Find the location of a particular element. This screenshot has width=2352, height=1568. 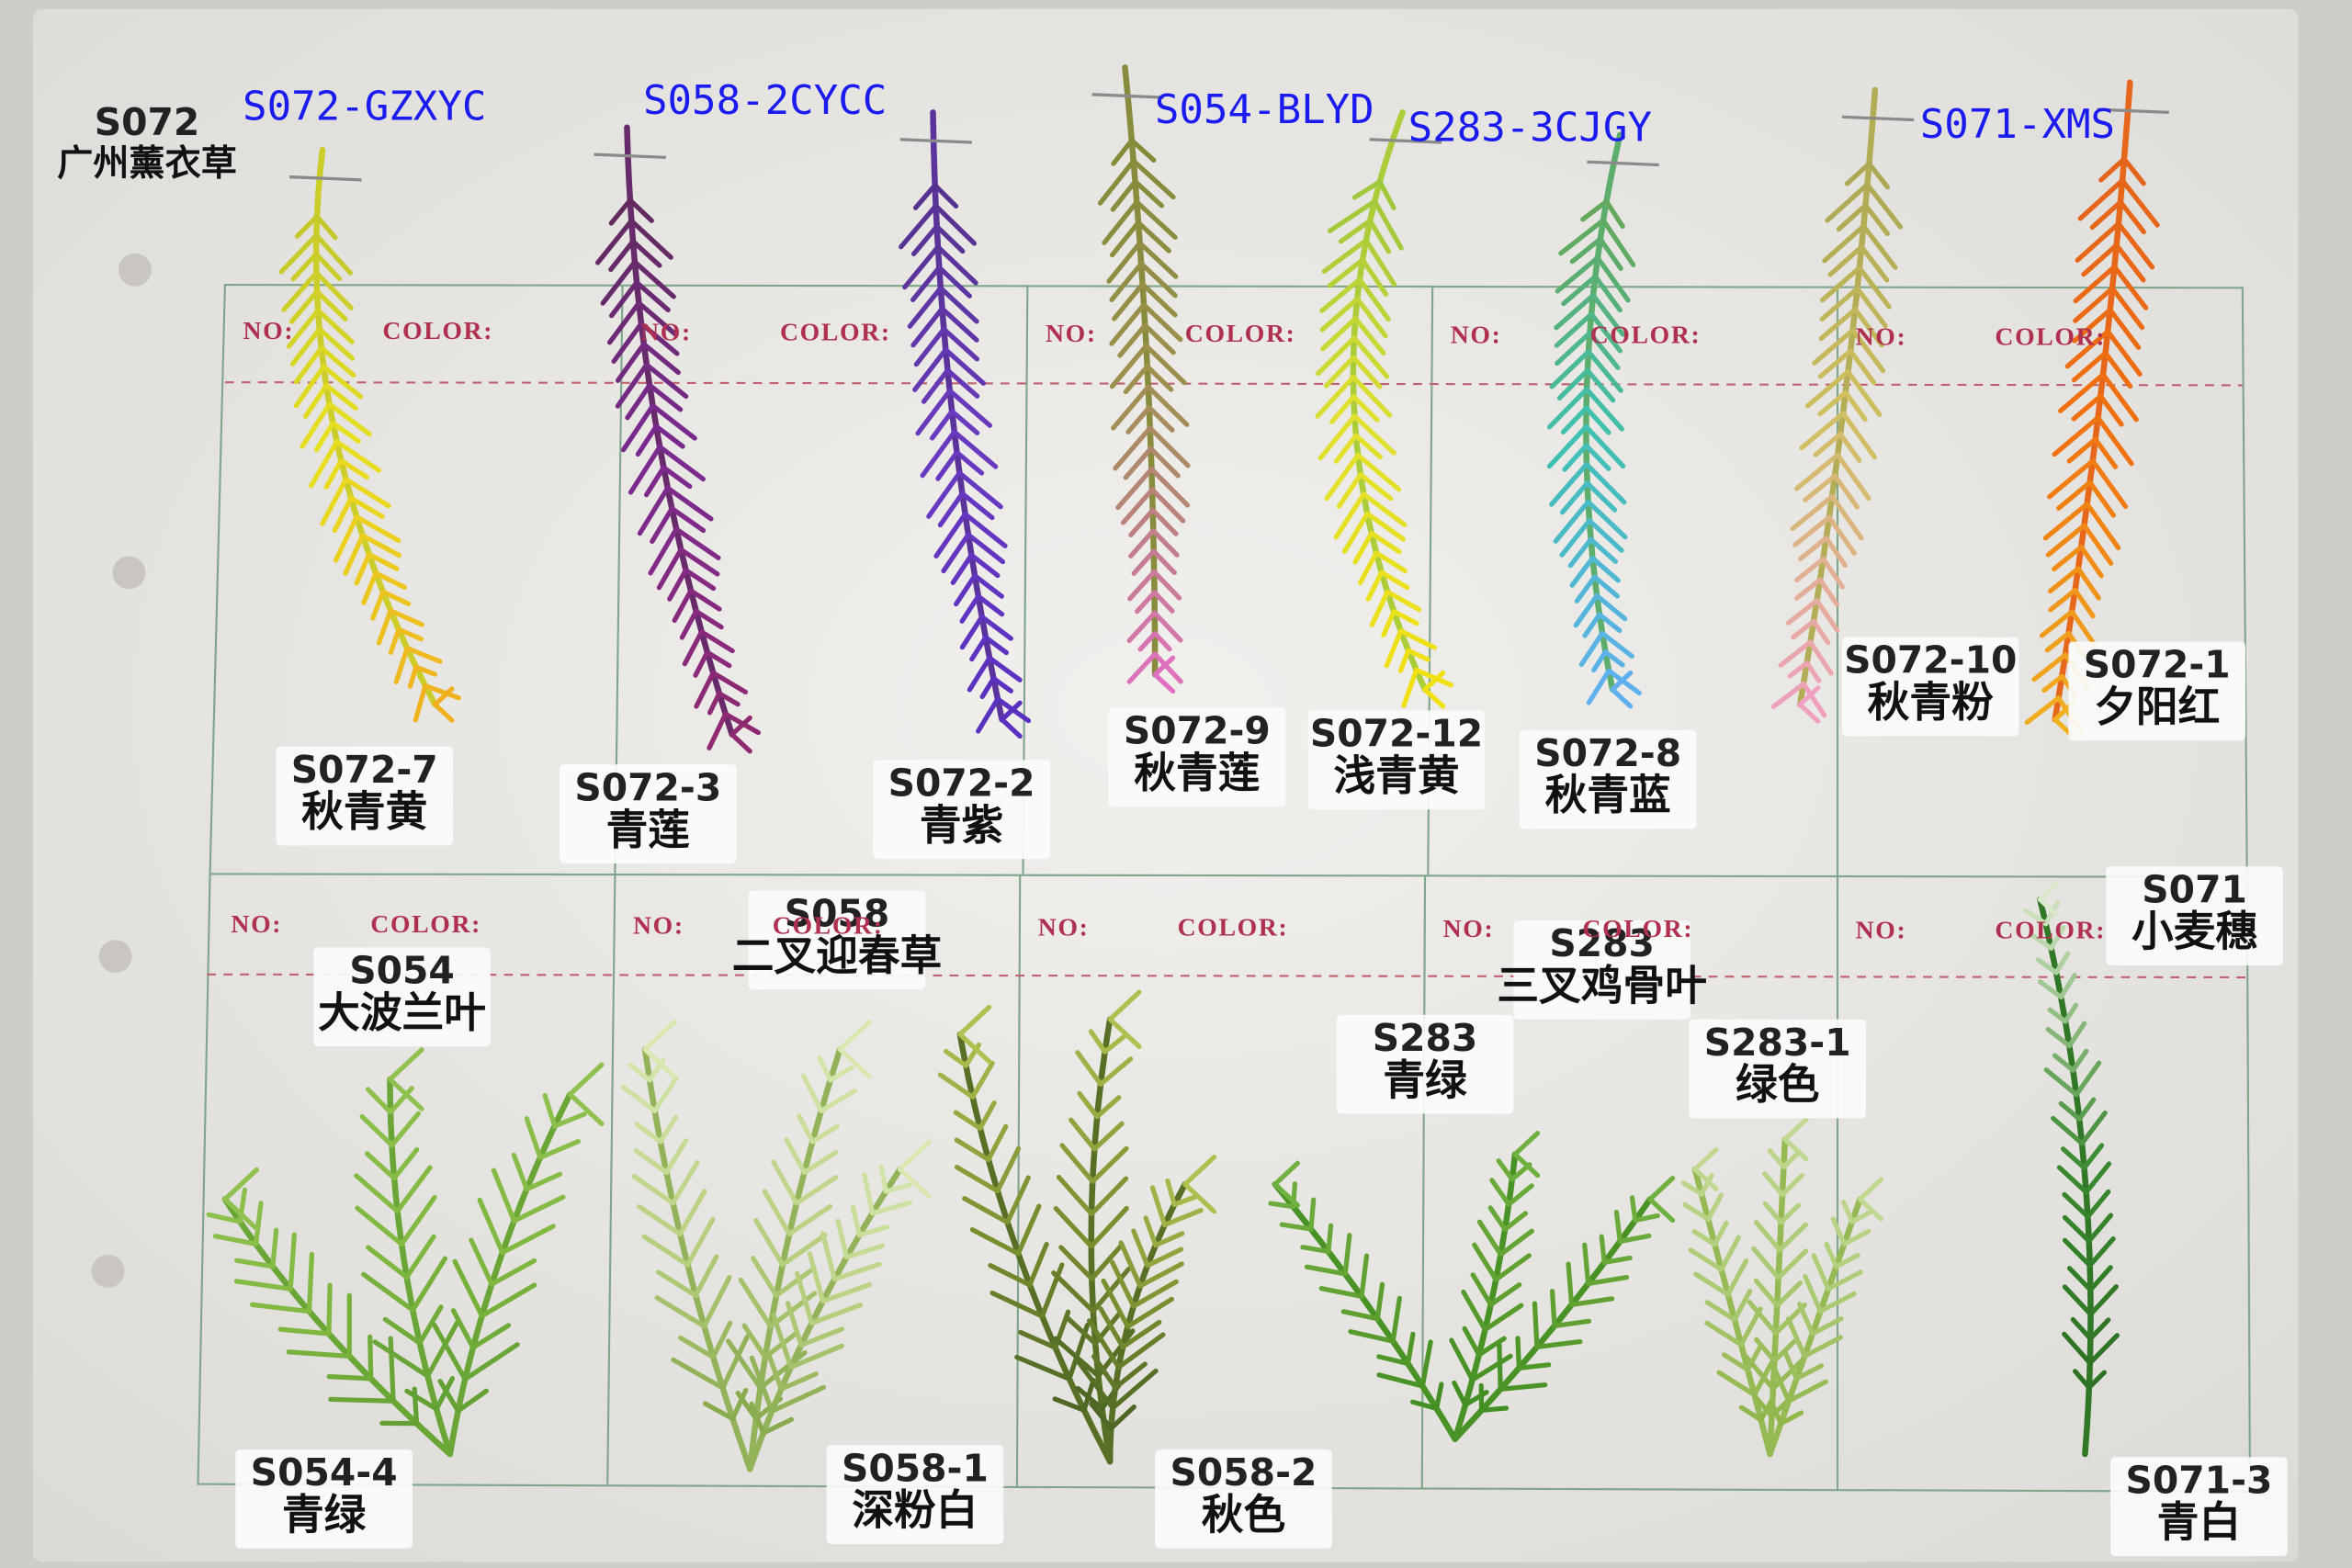

sample-name: 秋青粉 is located at coordinates (1931, 702).